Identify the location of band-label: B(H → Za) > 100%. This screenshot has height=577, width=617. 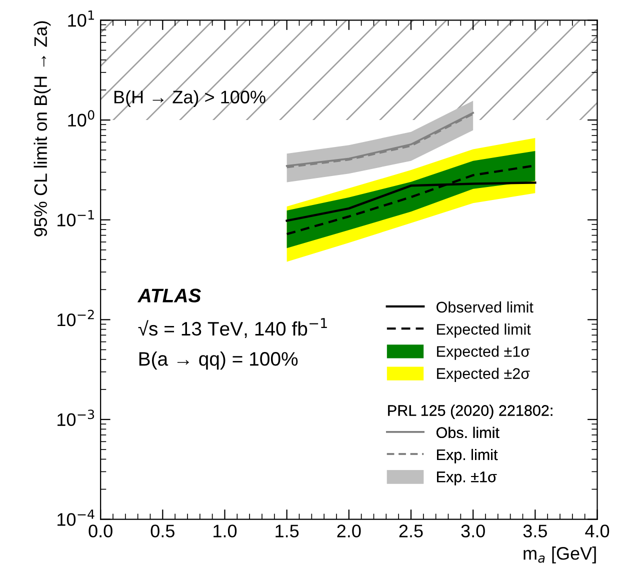
(190, 99).